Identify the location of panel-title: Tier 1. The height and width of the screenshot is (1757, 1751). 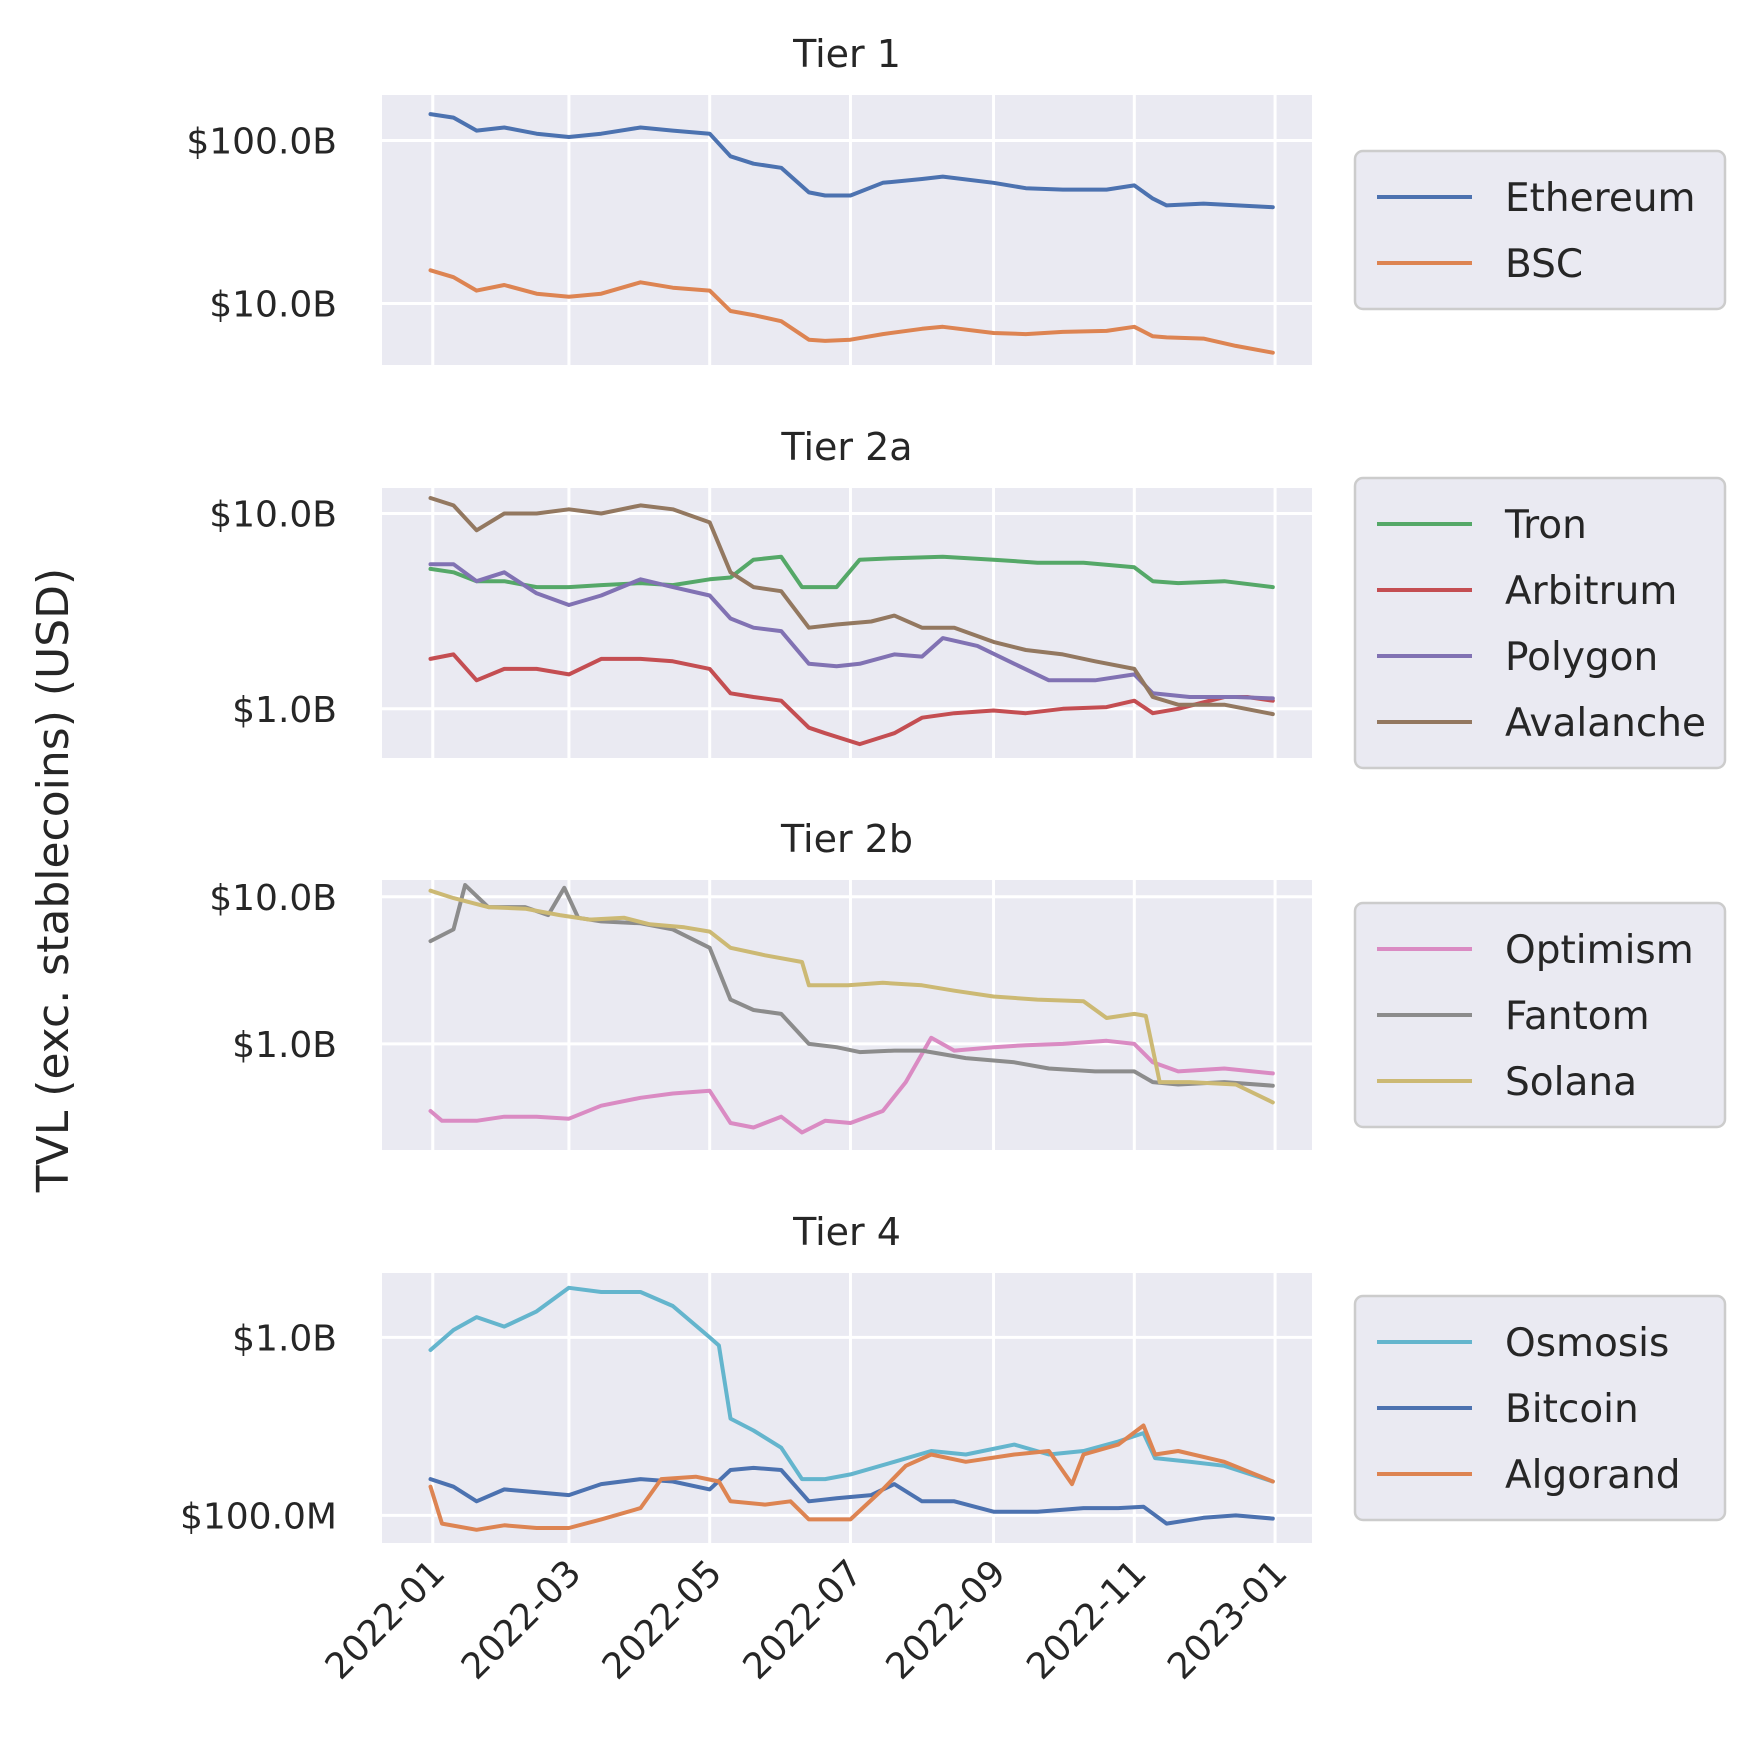
(846, 54).